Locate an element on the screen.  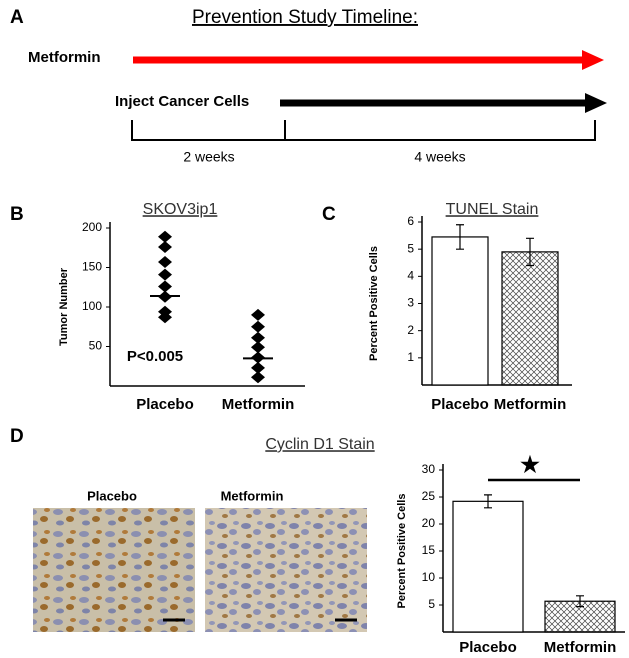
y-tick-label: 1 is located at coordinates (410, 357).